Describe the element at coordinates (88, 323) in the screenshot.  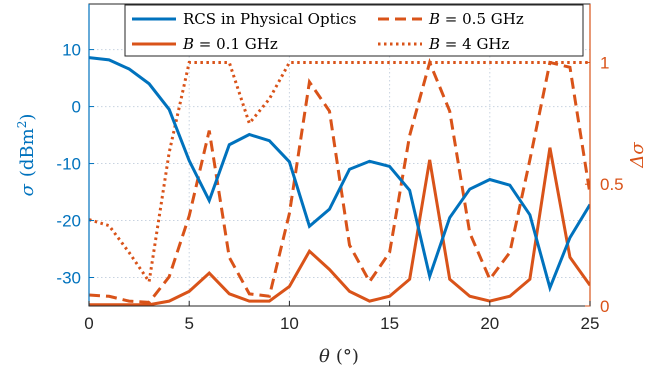
I see `x-tick-label: 0` at that location.